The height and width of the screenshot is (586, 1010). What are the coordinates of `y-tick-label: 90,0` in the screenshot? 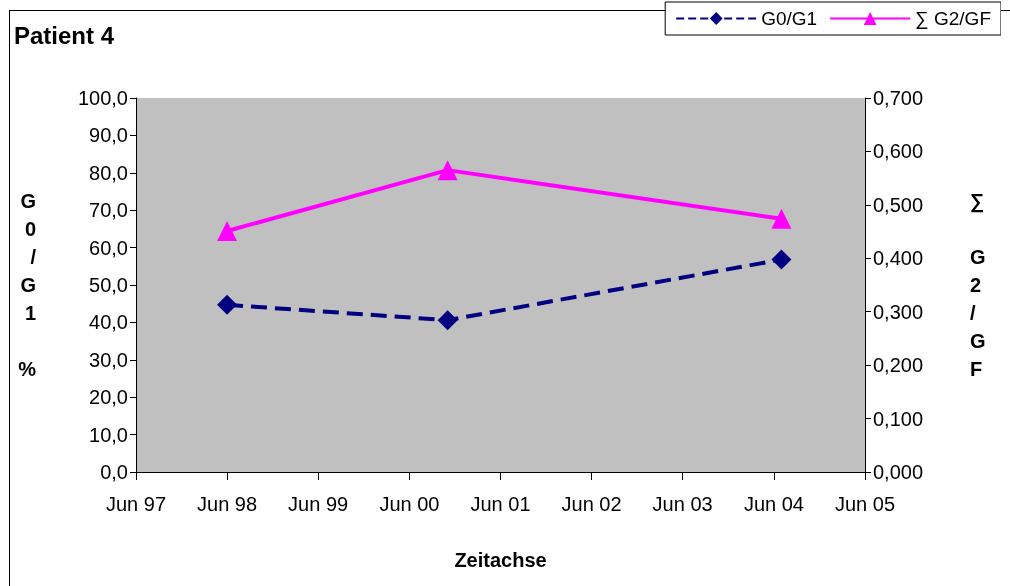 It's located at (108, 135).